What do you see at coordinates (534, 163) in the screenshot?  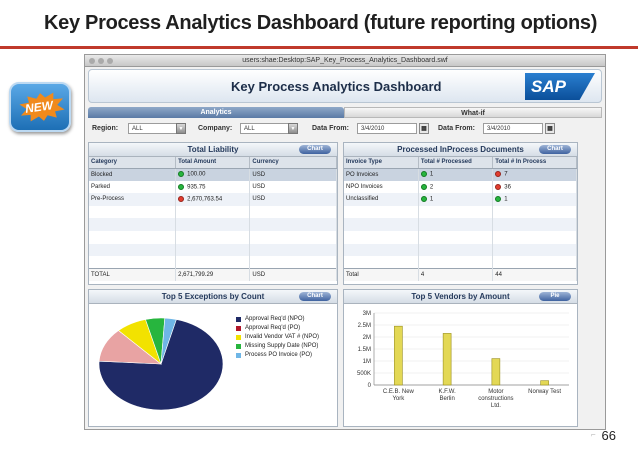 I see `column-header: Total # In Process` at bounding box center [534, 163].